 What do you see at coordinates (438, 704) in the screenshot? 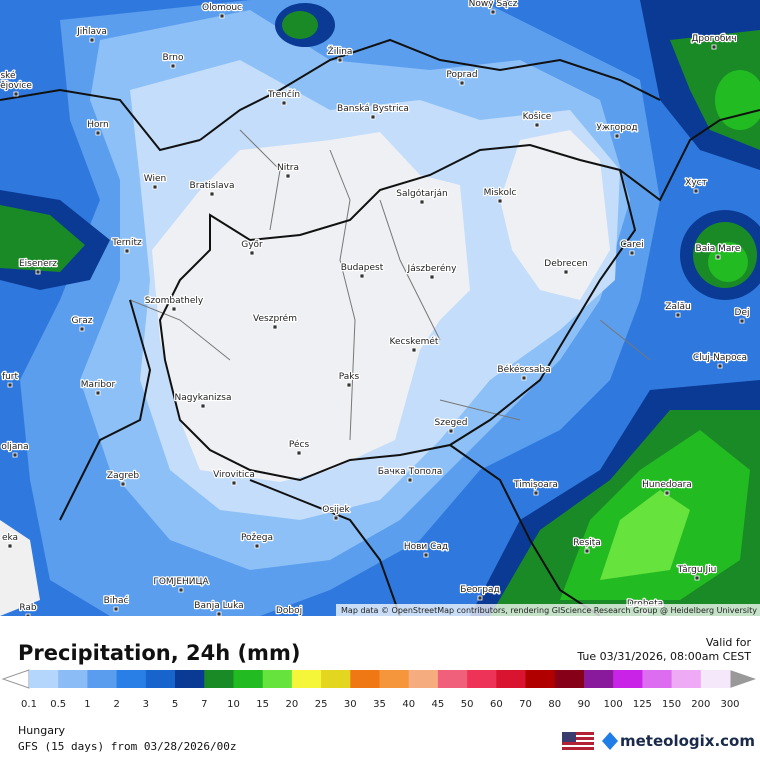
I see `legend-label: 45` at bounding box center [438, 704].